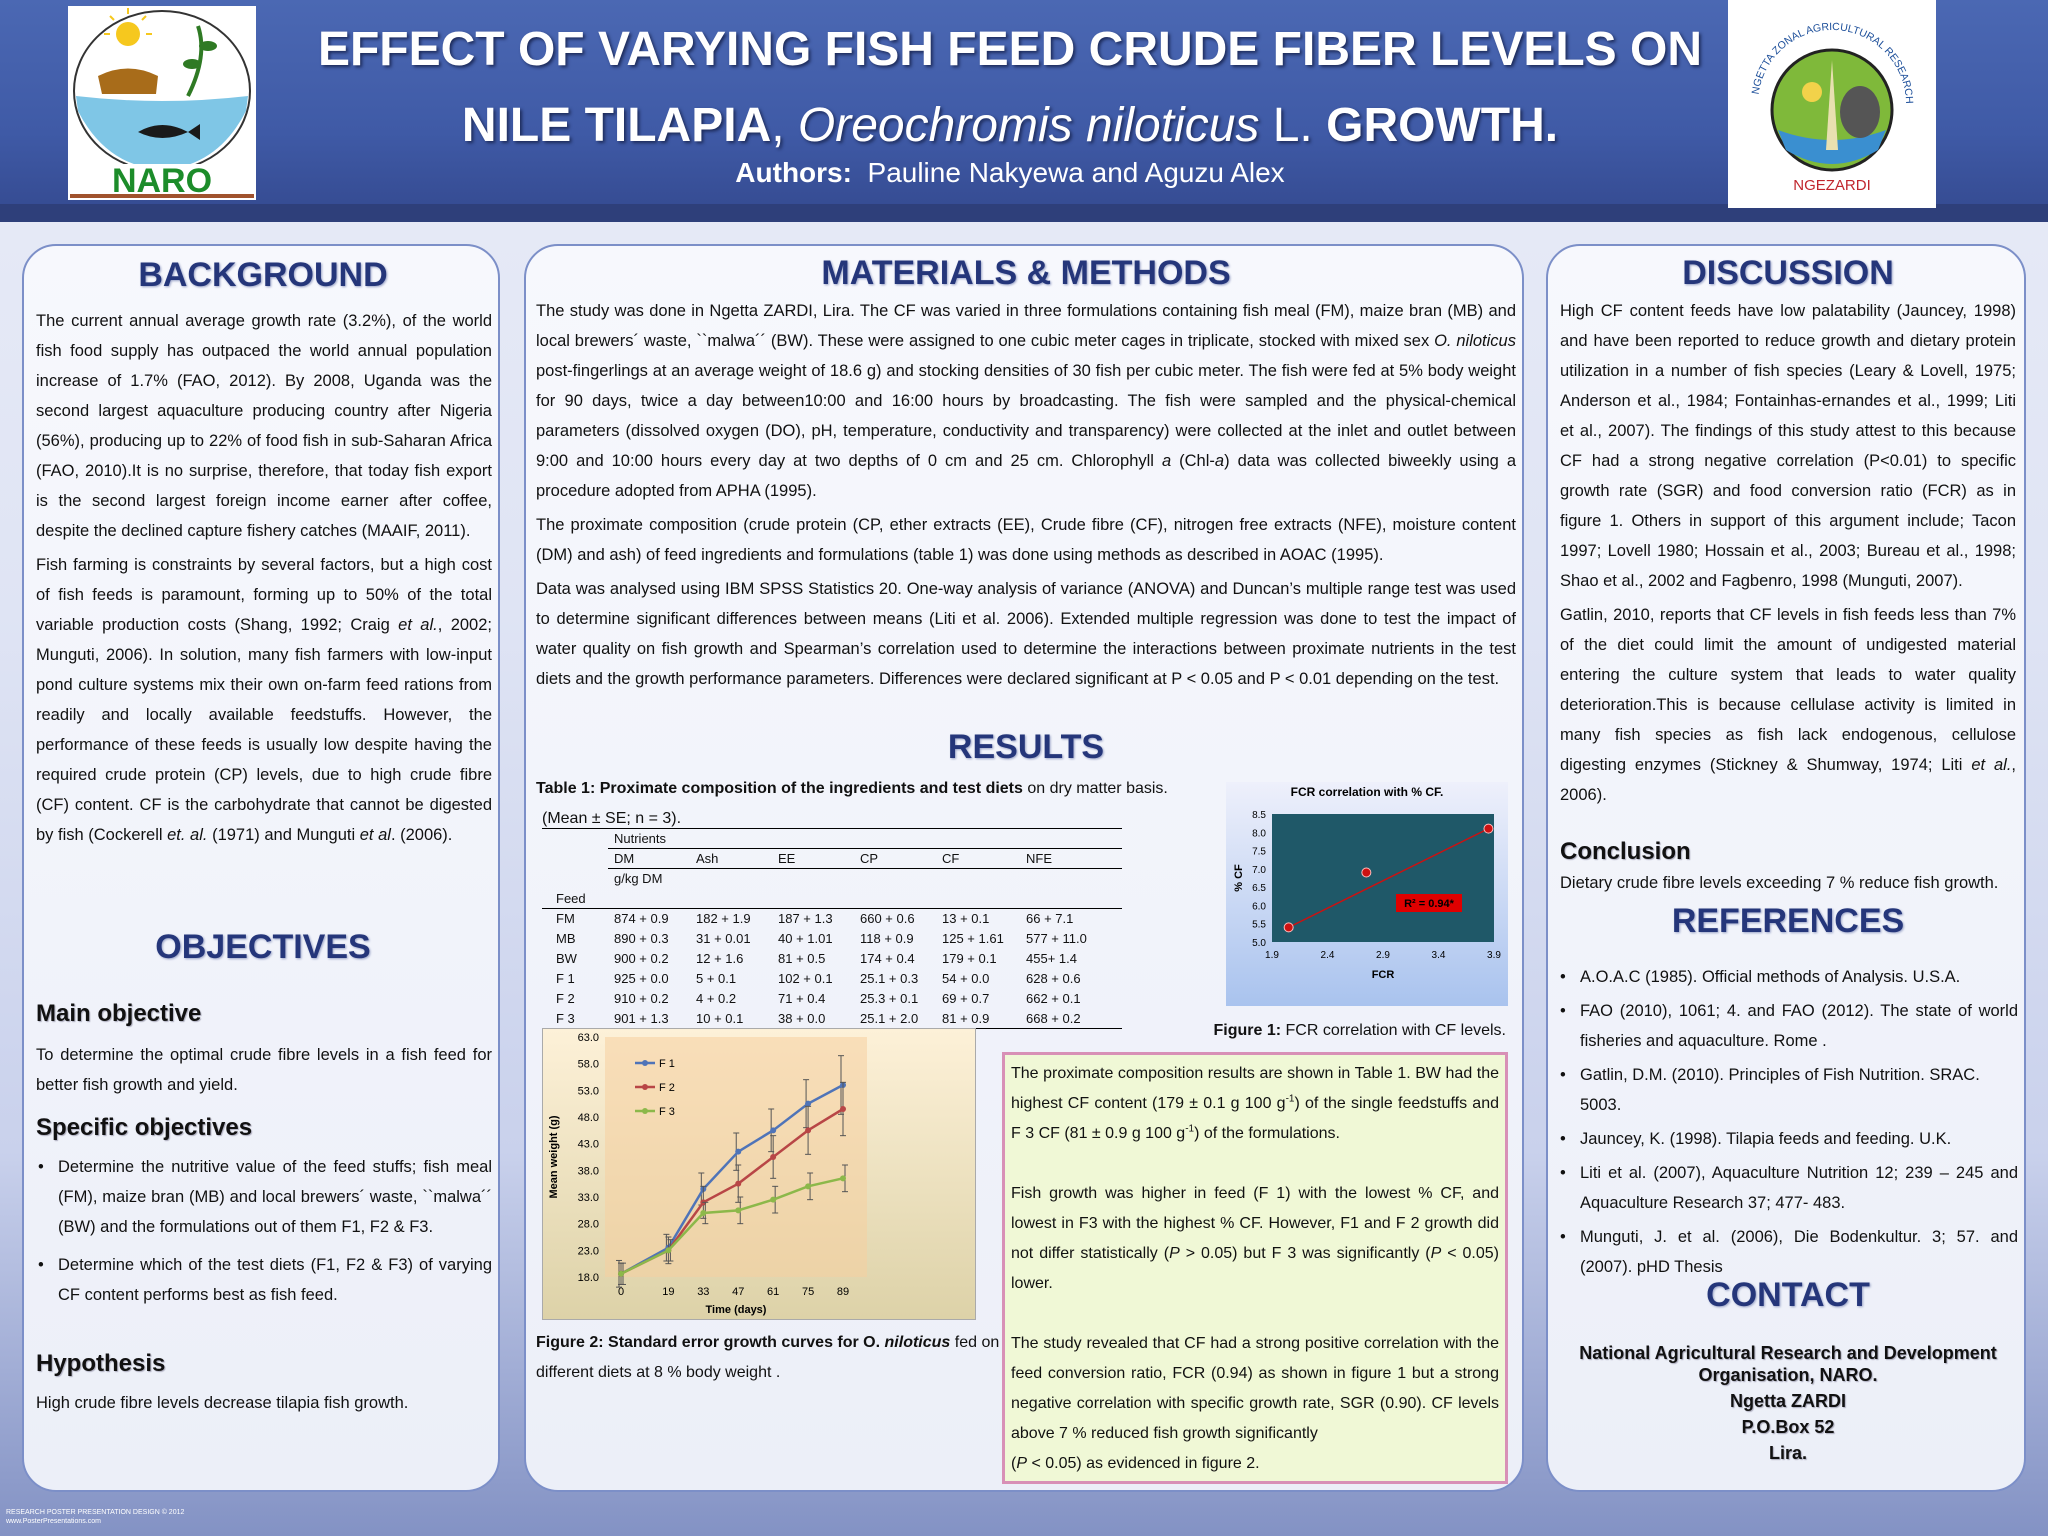 The width and height of the screenshot is (2048, 1536). Describe the element at coordinates (1239, 878) in the screenshot. I see `y-axis-label: % CF` at that location.